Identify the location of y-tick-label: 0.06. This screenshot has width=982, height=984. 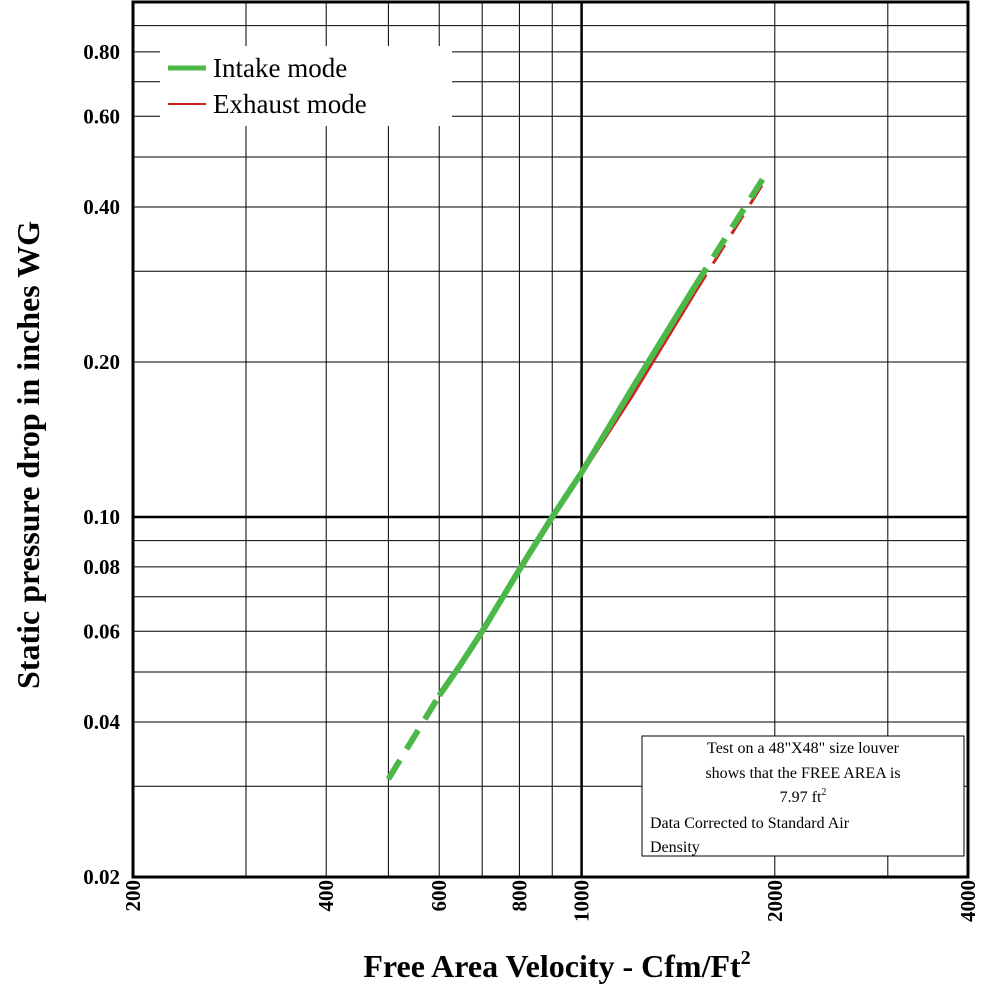
(101, 631).